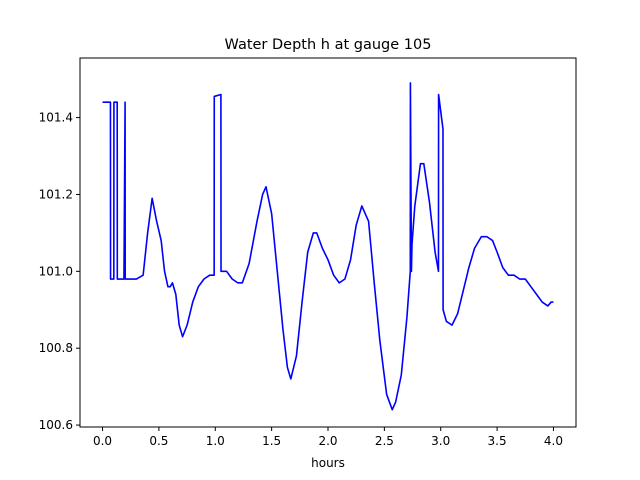 This screenshot has width=640, height=480. What do you see at coordinates (102, 441) in the screenshot?
I see `x-tick-label: 0.0` at bounding box center [102, 441].